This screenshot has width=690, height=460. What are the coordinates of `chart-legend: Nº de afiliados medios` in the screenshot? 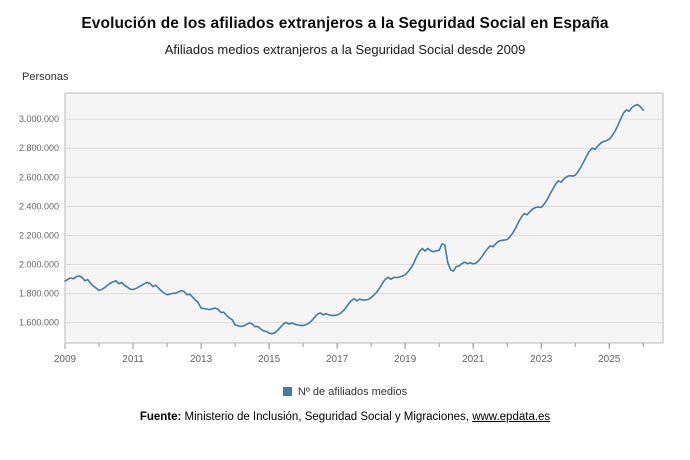 It's located at (345, 392).